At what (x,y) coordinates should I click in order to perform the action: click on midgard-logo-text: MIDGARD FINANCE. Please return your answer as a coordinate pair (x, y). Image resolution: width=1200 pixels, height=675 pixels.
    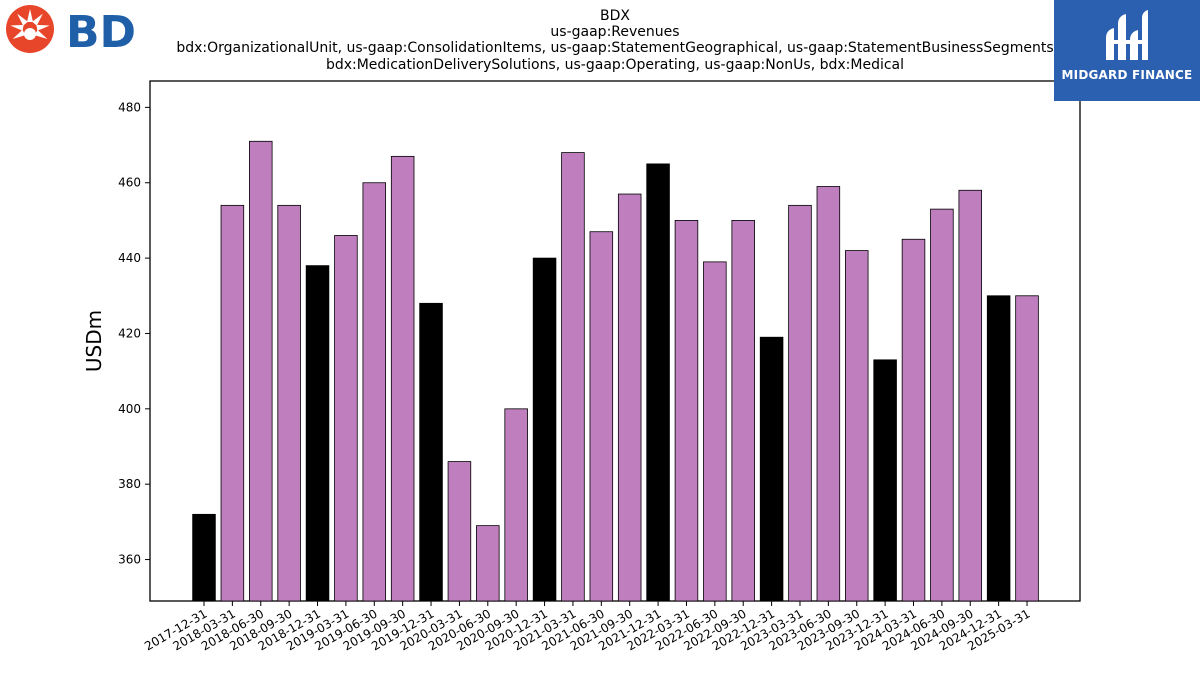
    Looking at the image, I should click on (1127, 75).